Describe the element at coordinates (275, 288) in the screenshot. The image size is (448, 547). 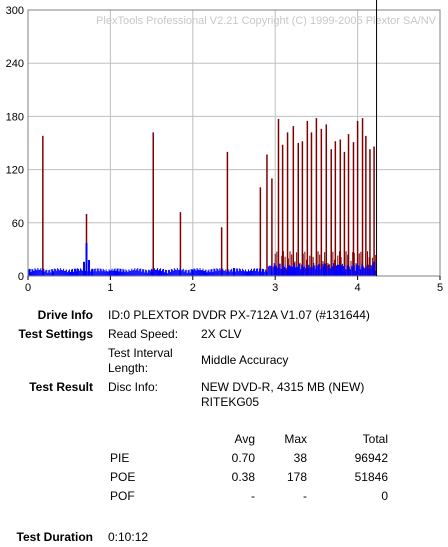
I see `x-tick-label: 3` at that location.